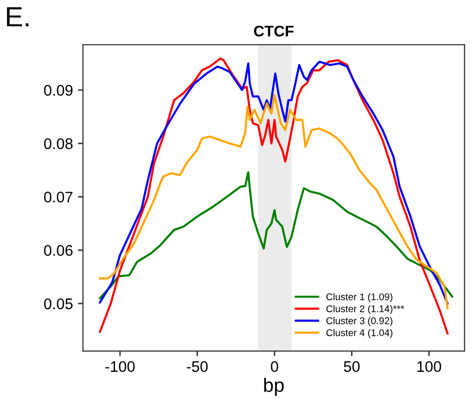 This screenshot has width=474, height=412. What do you see at coordinates (359, 333) in the screenshot?
I see `legend-label: Cluster 4 (1.04)` at bounding box center [359, 333].